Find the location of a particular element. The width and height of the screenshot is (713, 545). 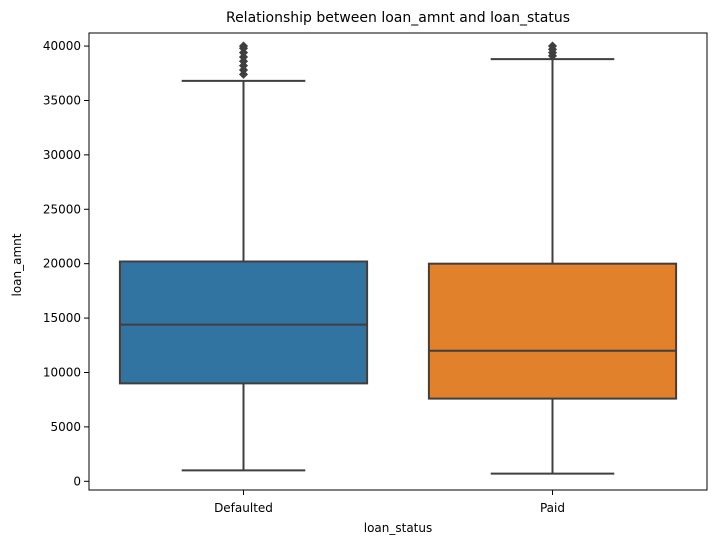

y-tick-label-35000: 35000 is located at coordinates (62, 100).